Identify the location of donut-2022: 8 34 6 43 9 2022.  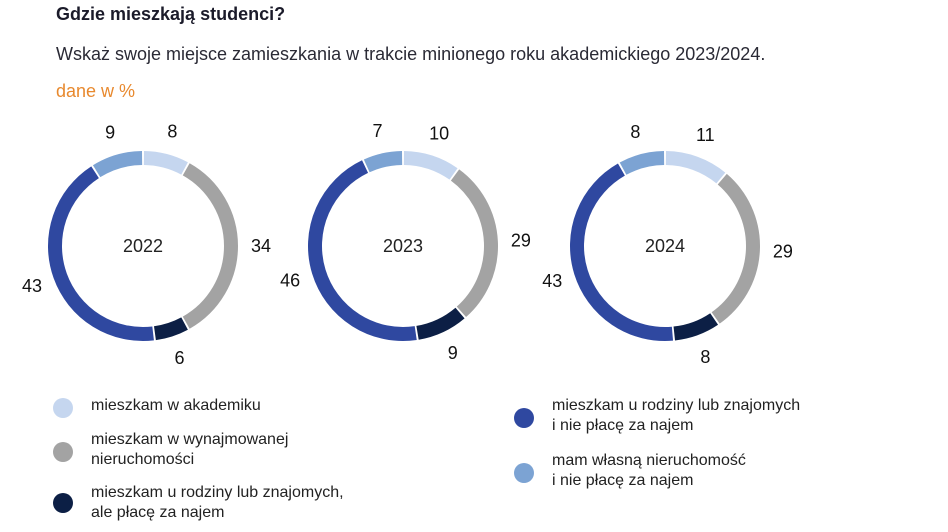
(146, 245).